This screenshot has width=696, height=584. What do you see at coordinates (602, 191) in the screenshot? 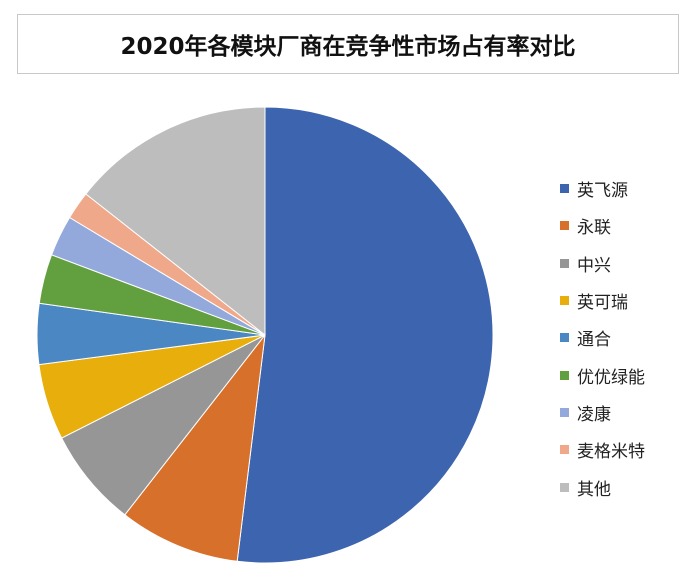
I see `legend-label: 英飞源` at bounding box center [602, 191].